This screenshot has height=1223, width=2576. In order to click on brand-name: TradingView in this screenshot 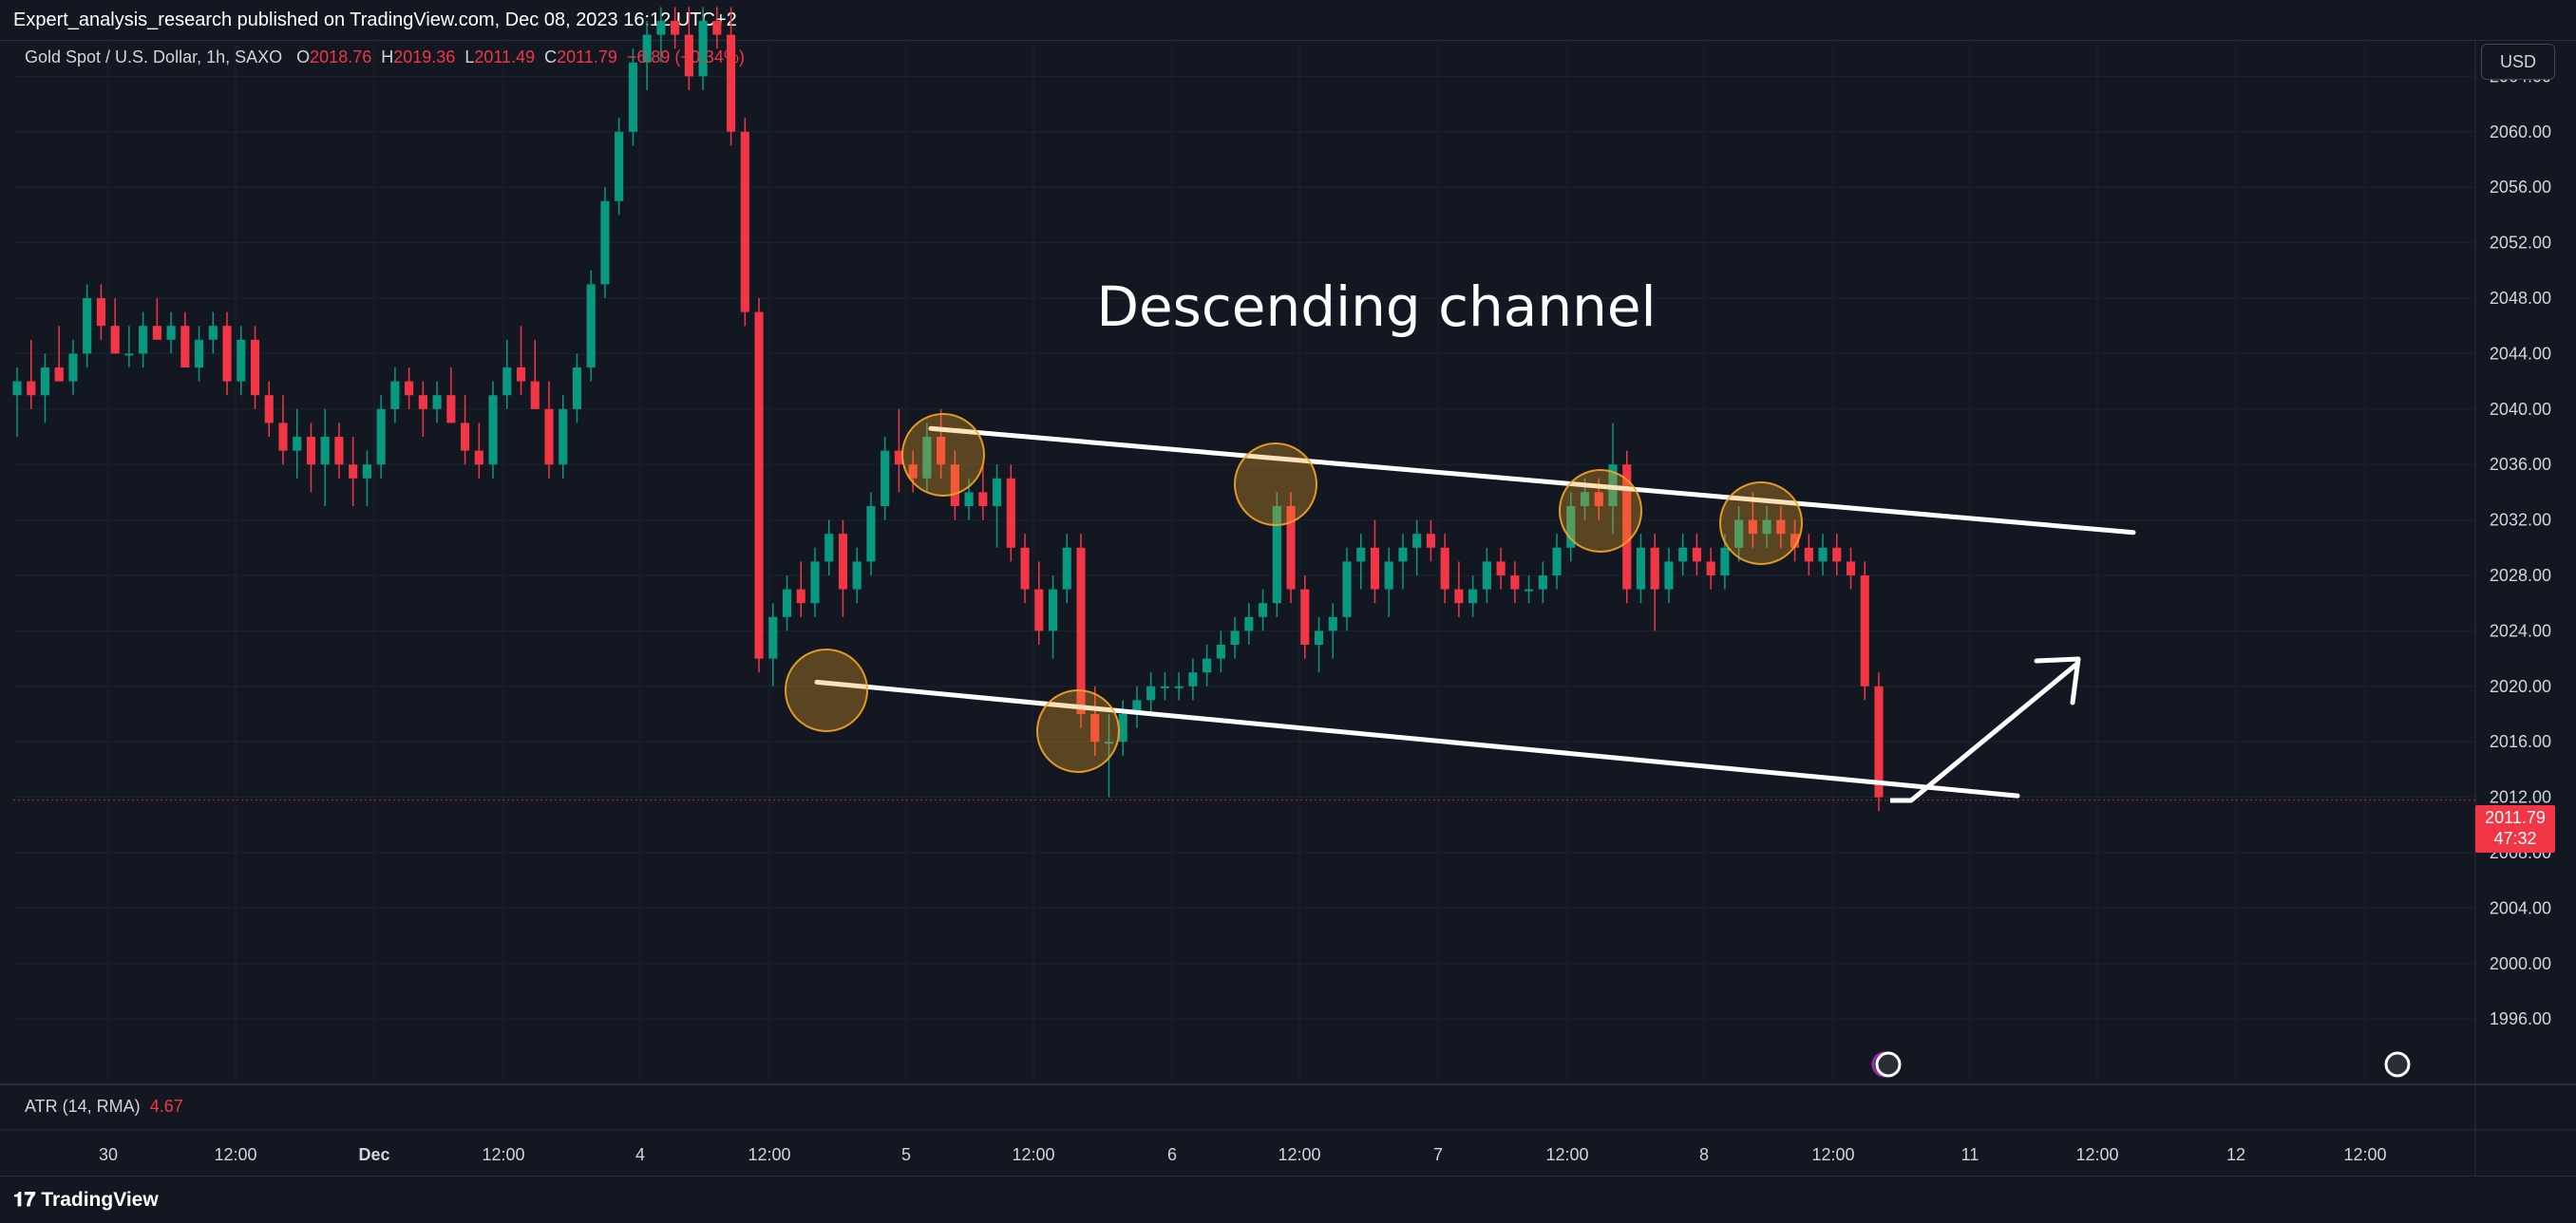, I will do `click(100, 1200)`.